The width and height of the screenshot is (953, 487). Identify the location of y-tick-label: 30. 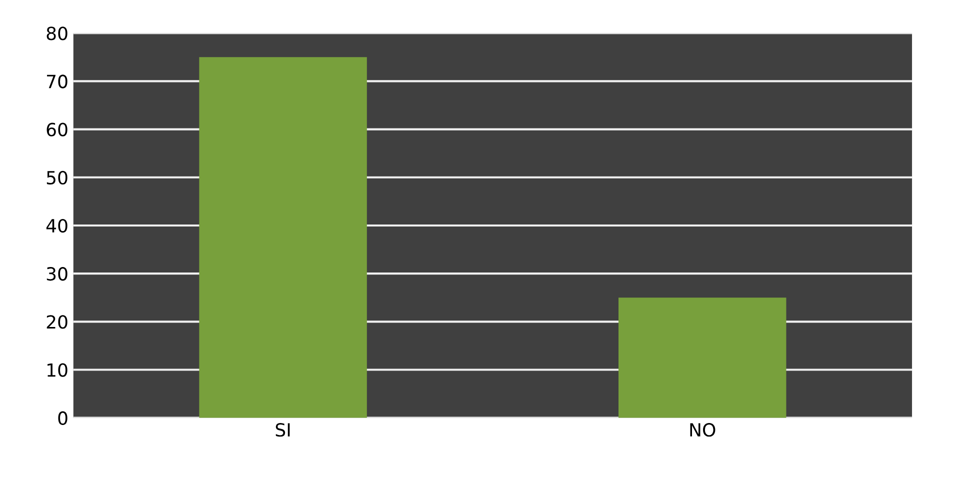
(57, 274).